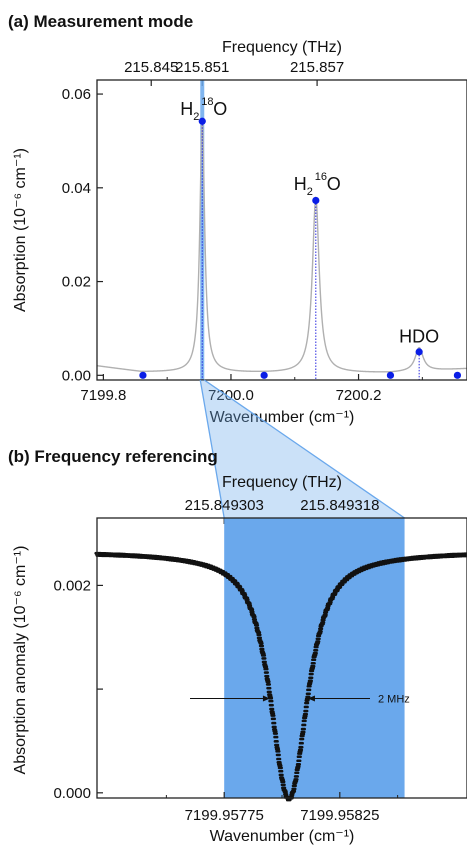  What do you see at coordinates (394, 699) in the screenshot?
I see `annotation-label: 2 MHz` at bounding box center [394, 699].